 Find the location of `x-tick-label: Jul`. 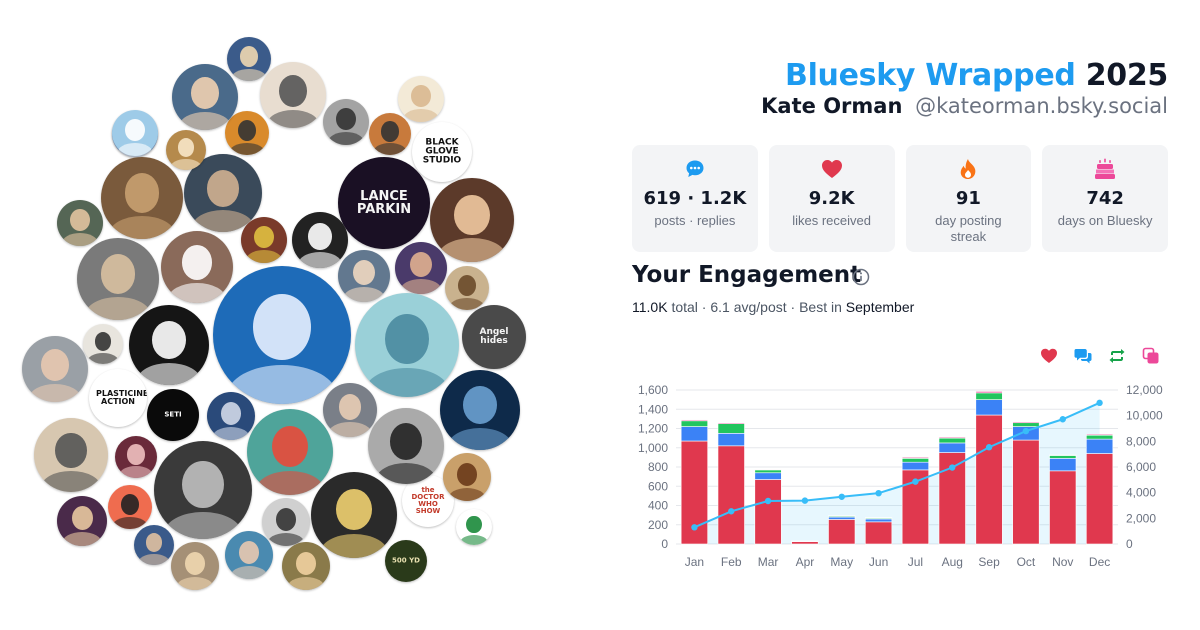

x-tick-label: Jul is located at coordinates (915, 562).